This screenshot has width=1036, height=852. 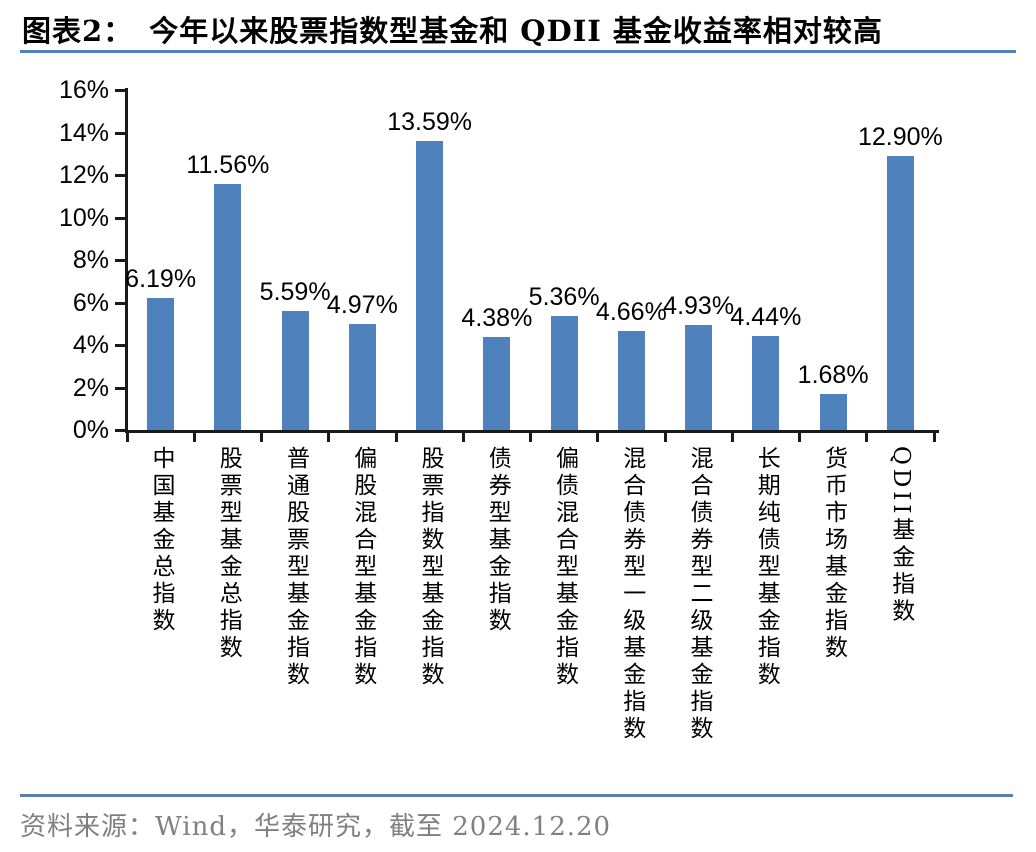 What do you see at coordinates (516, 31) in the screenshot?
I see `figure-title: 今年以来股票指数型基金和 QDII 基金收益率相对较高` at bounding box center [516, 31].